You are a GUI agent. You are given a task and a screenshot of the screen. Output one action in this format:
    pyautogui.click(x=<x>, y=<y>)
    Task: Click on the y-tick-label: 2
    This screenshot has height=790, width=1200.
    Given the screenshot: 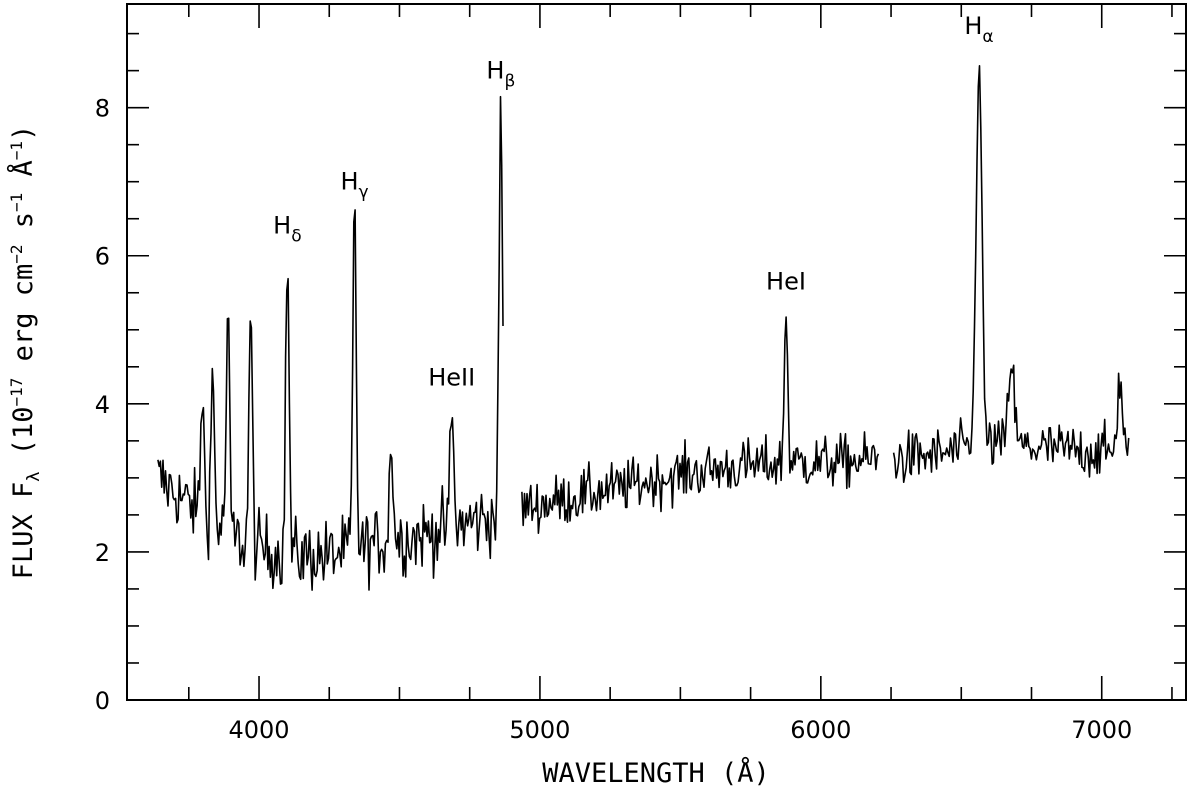 What is the action you would take?
    pyautogui.click(x=102, y=553)
    